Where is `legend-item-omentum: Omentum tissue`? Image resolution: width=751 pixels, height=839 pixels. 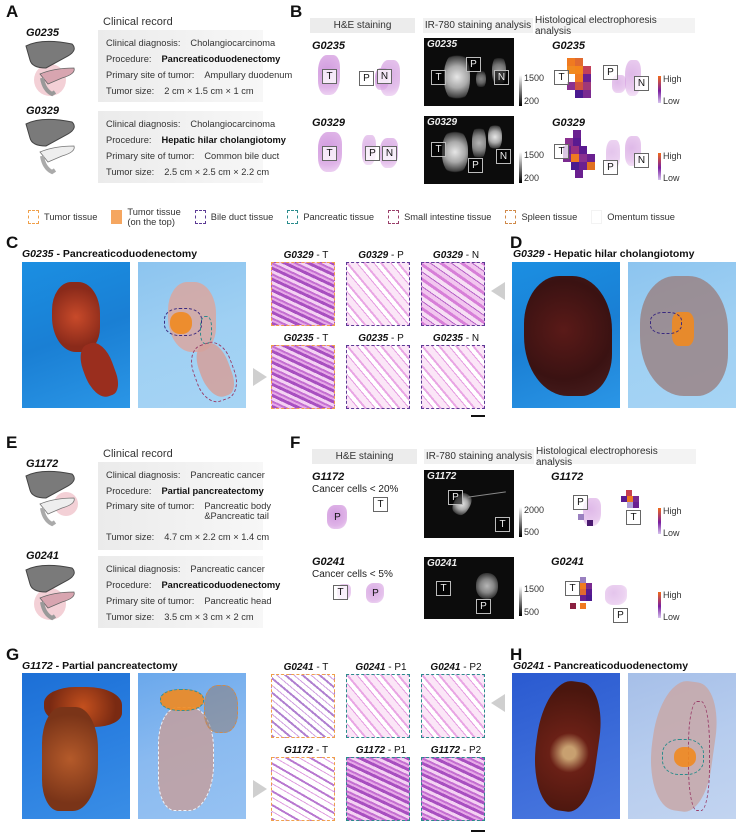 legend-item-omentum: Omentum tissue is located at coordinates (633, 217).